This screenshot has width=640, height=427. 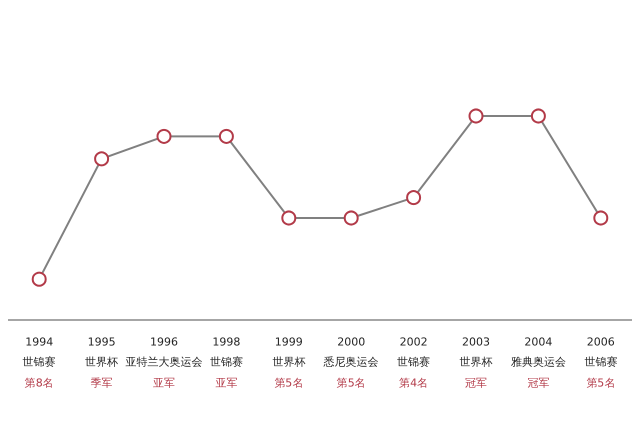 What do you see at coordinates (39, 352) in the screenshot?
I see `x-tick-label: 1994 世锦赛` at bounding box center [39, 352].